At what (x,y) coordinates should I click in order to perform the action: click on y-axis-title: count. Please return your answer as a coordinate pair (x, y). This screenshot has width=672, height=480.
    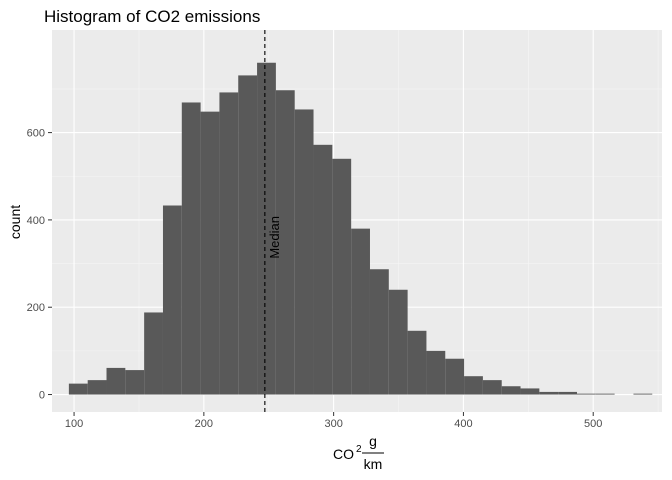
    Looking at the image, I should click on (15, 222).